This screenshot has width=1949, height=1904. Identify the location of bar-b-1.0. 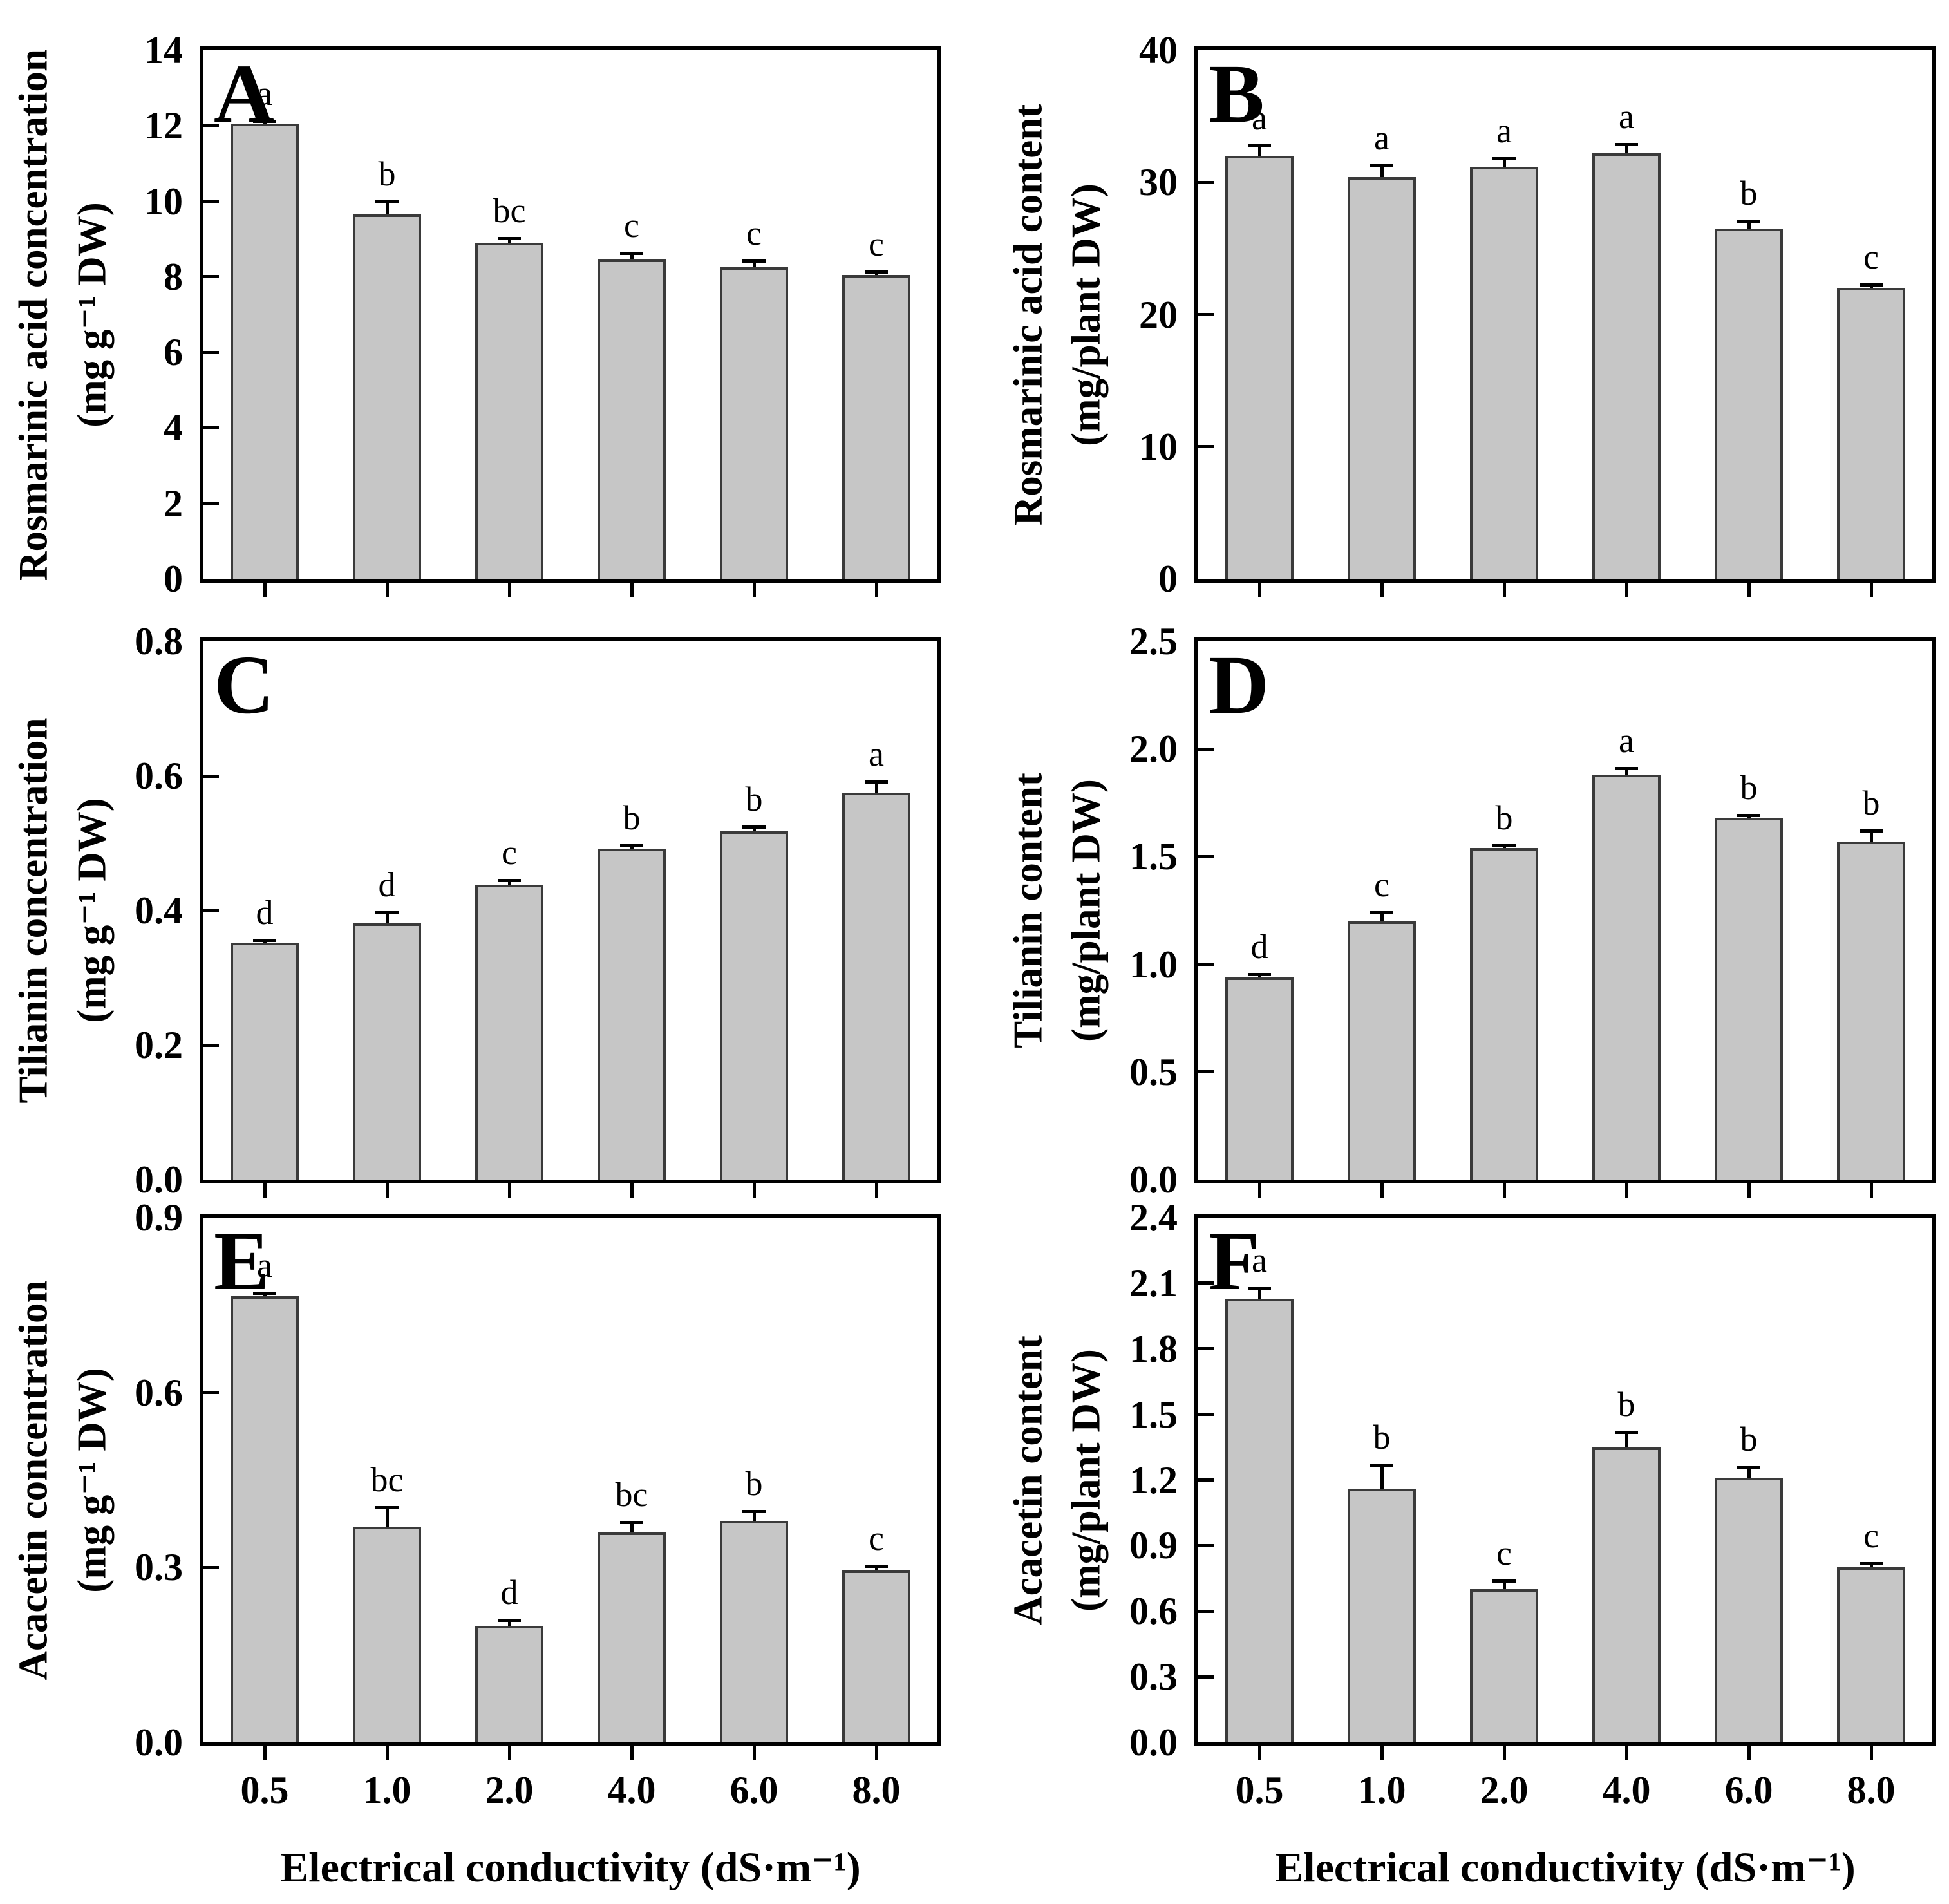
(1382, 378).